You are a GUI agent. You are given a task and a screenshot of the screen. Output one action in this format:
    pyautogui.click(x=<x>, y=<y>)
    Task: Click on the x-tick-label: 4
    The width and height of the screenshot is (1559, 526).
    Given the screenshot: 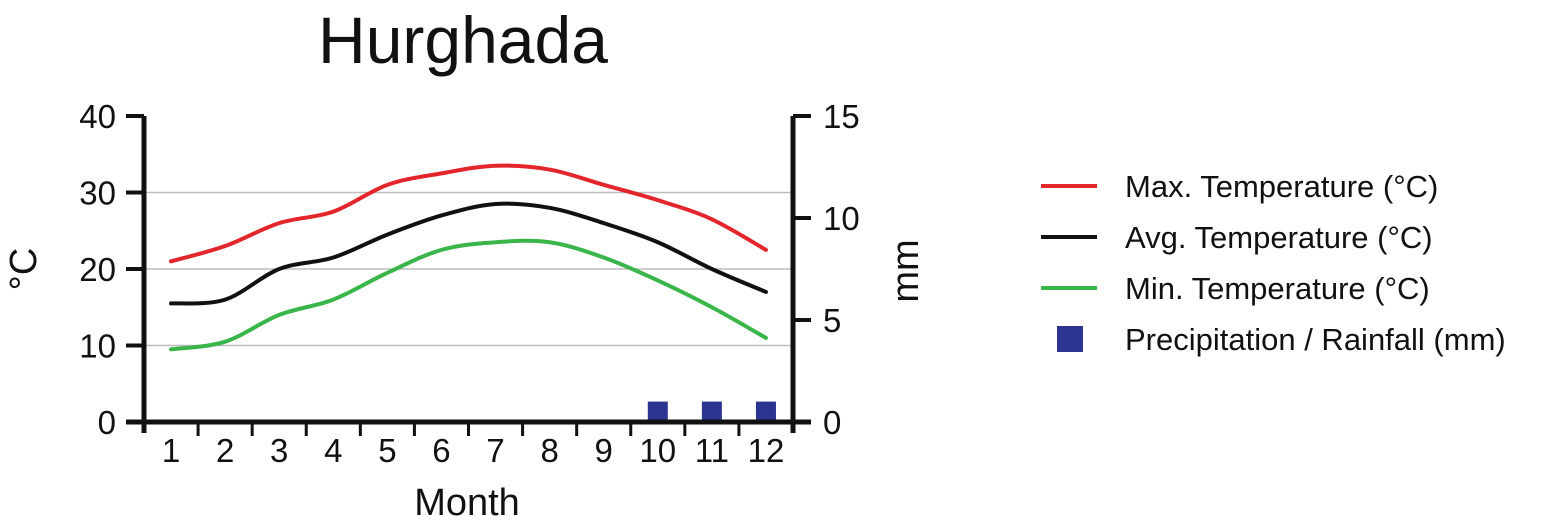 What is the action you would take?
    pyautogui.click(x=333, y=450)
    